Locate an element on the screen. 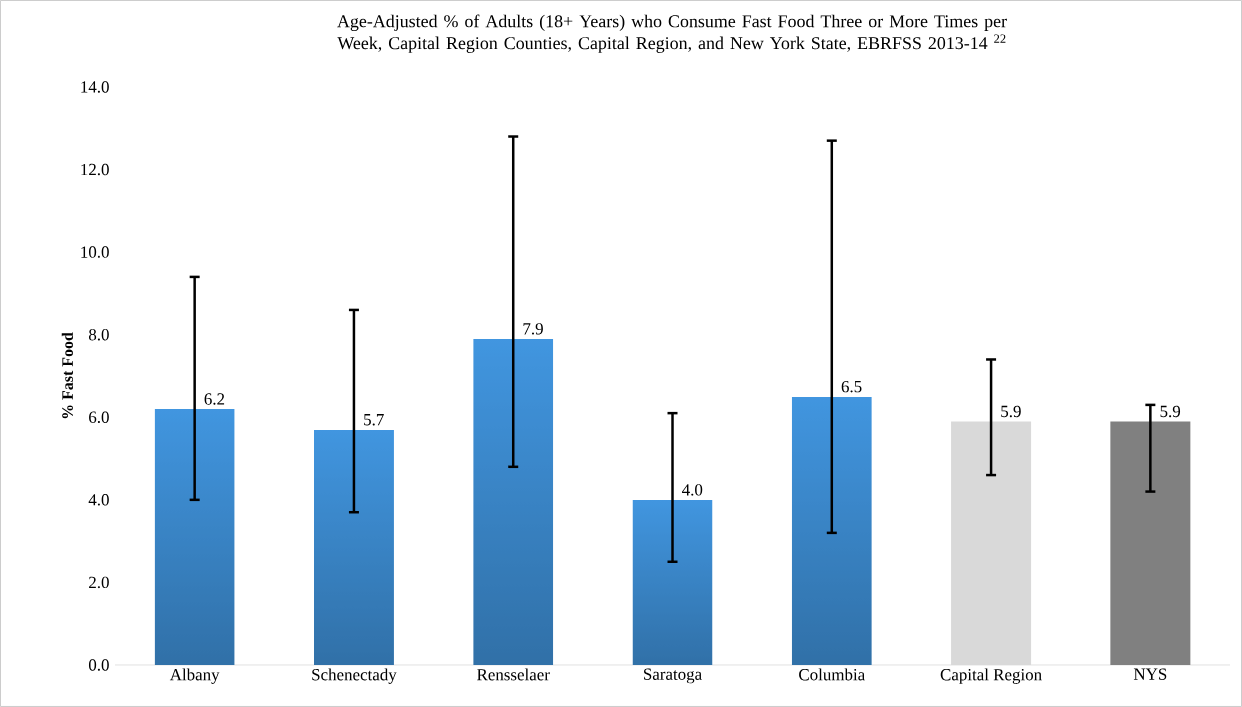 This screenshot has width=1242, height=707. data-label: 7.9 is located at coordinates (533, 329).